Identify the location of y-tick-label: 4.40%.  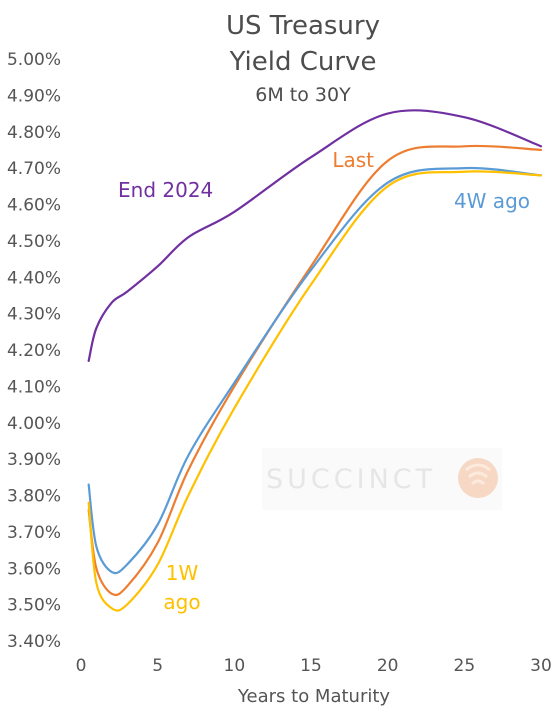
(34, 278).